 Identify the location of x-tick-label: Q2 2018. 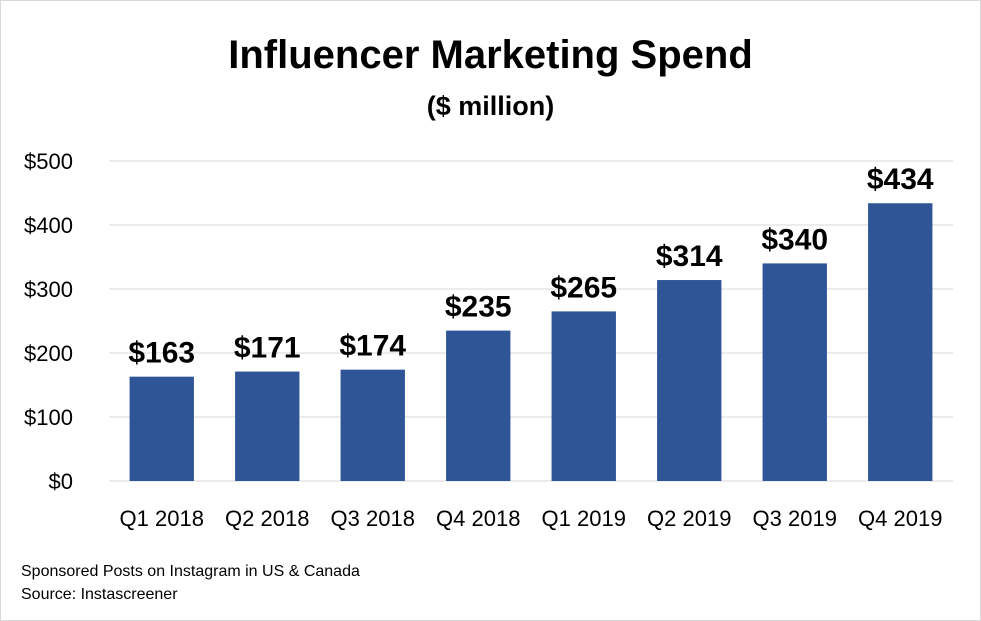
(267, 518).